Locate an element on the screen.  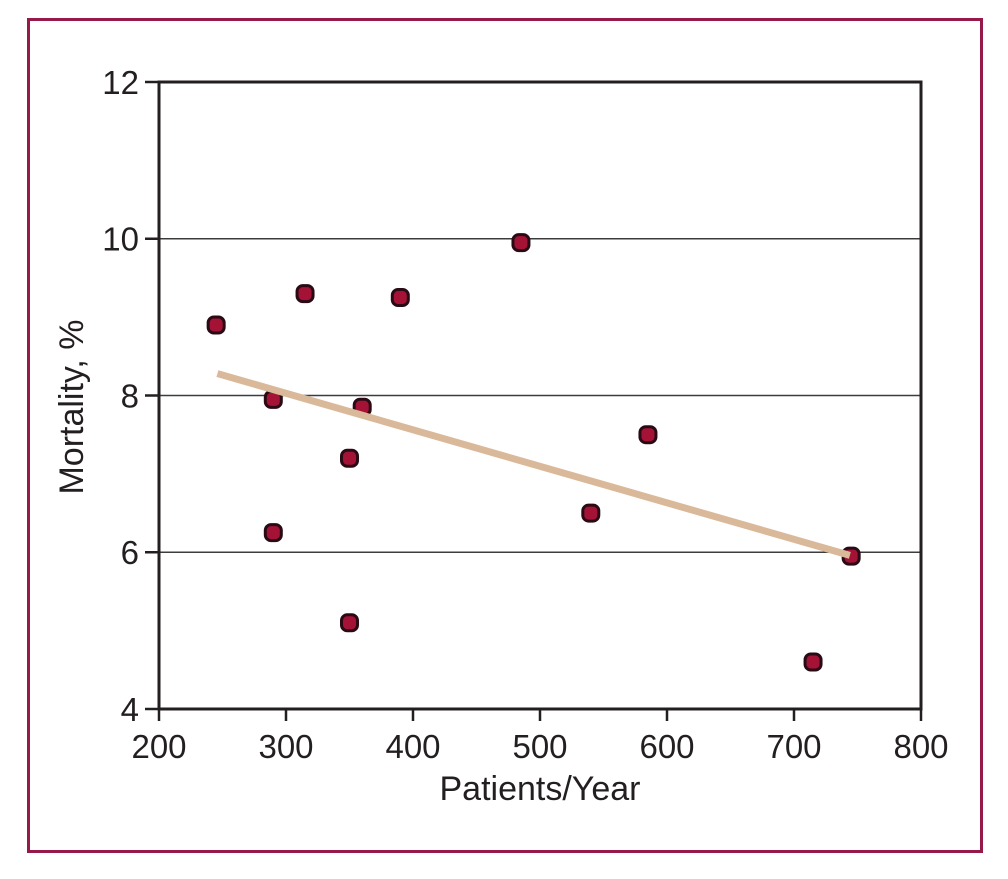
y-tick-label: 6 is located at coordinates (130, 552).